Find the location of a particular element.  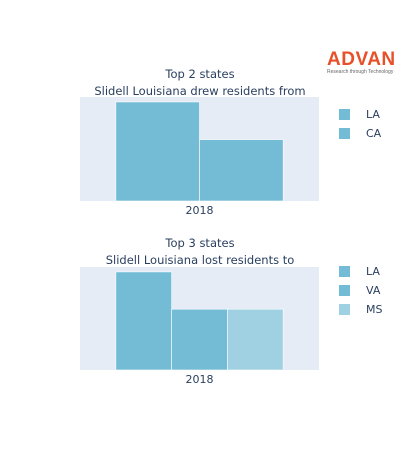

chart-1-title-line-2: Slidell Louisiana drew residents from is located at coordinates (199, 91).